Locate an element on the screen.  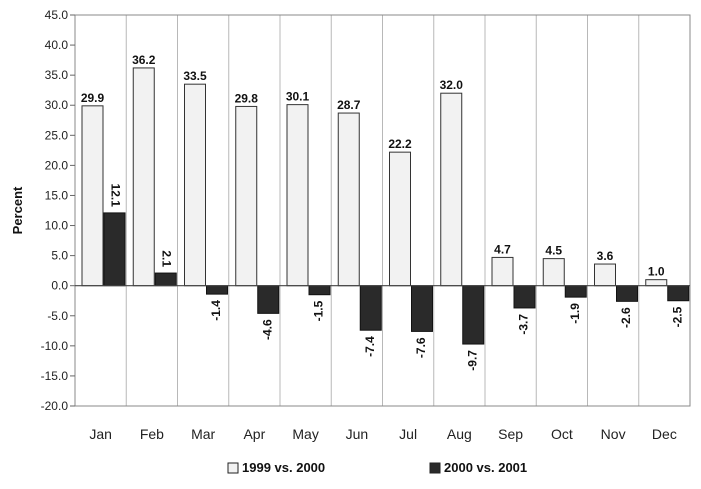
data-label-2000-vs-2001: -7.6 is located at coordinates (421, 347).